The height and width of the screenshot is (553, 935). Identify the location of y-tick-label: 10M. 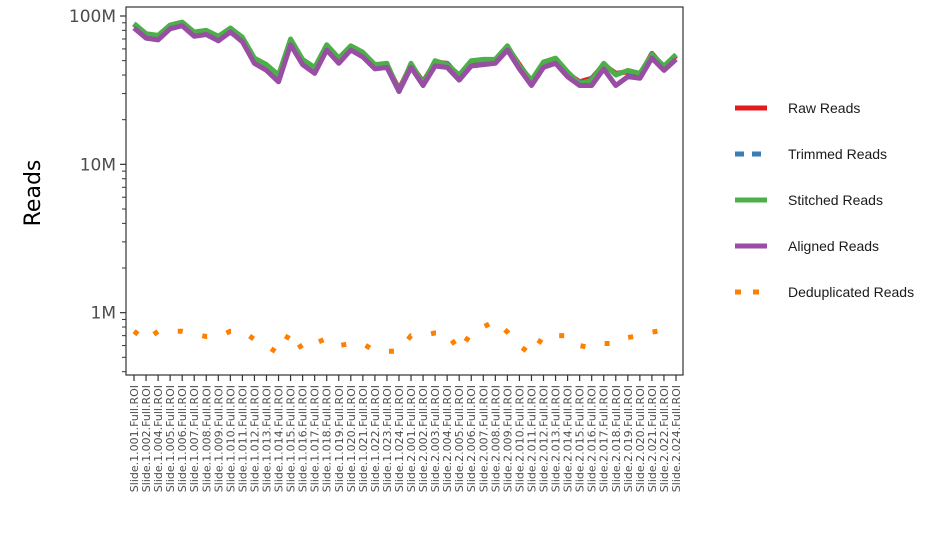
(98, 165).